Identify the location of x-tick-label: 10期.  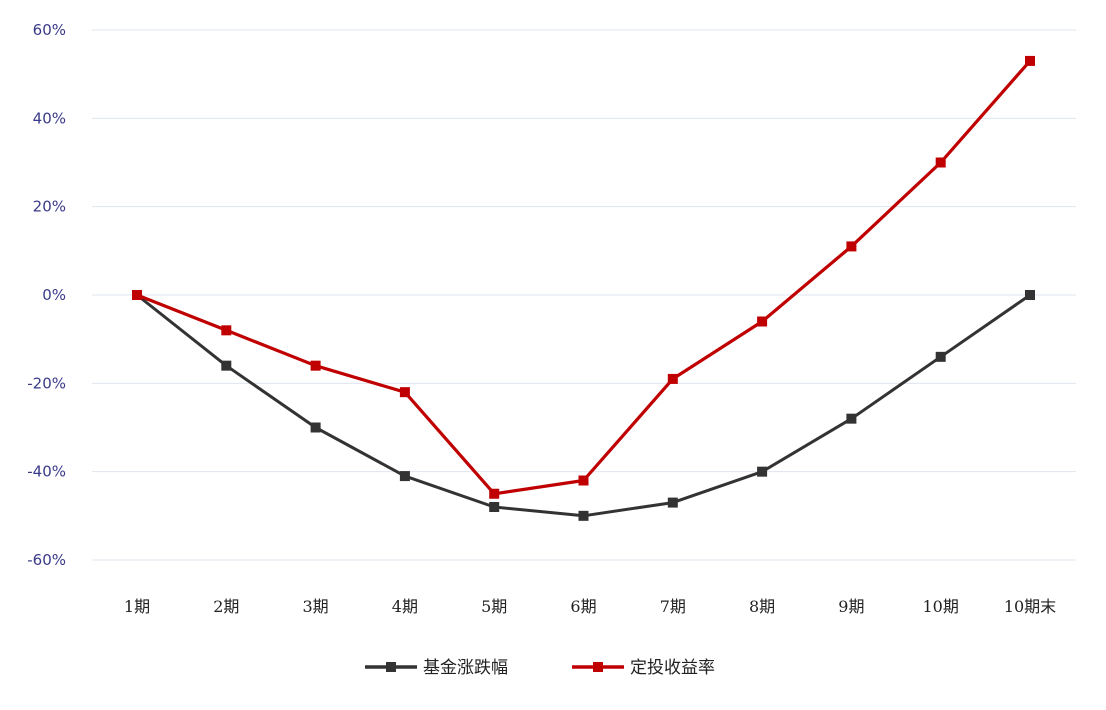
(941, 606).